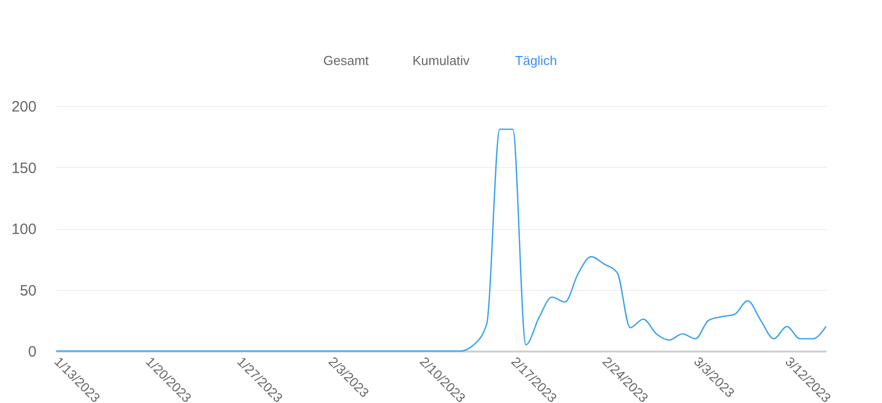 The height and width of the screenshot is (403, 882). Describe the element at coordinates (536, 60) in the screenshot. I see `text: Täglich` at that location.